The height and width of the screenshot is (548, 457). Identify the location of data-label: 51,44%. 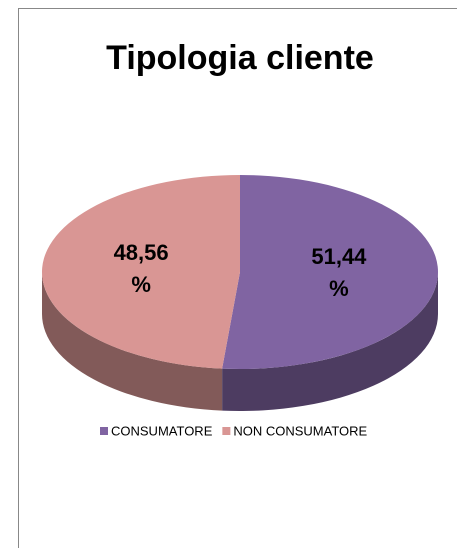
(339, 272).